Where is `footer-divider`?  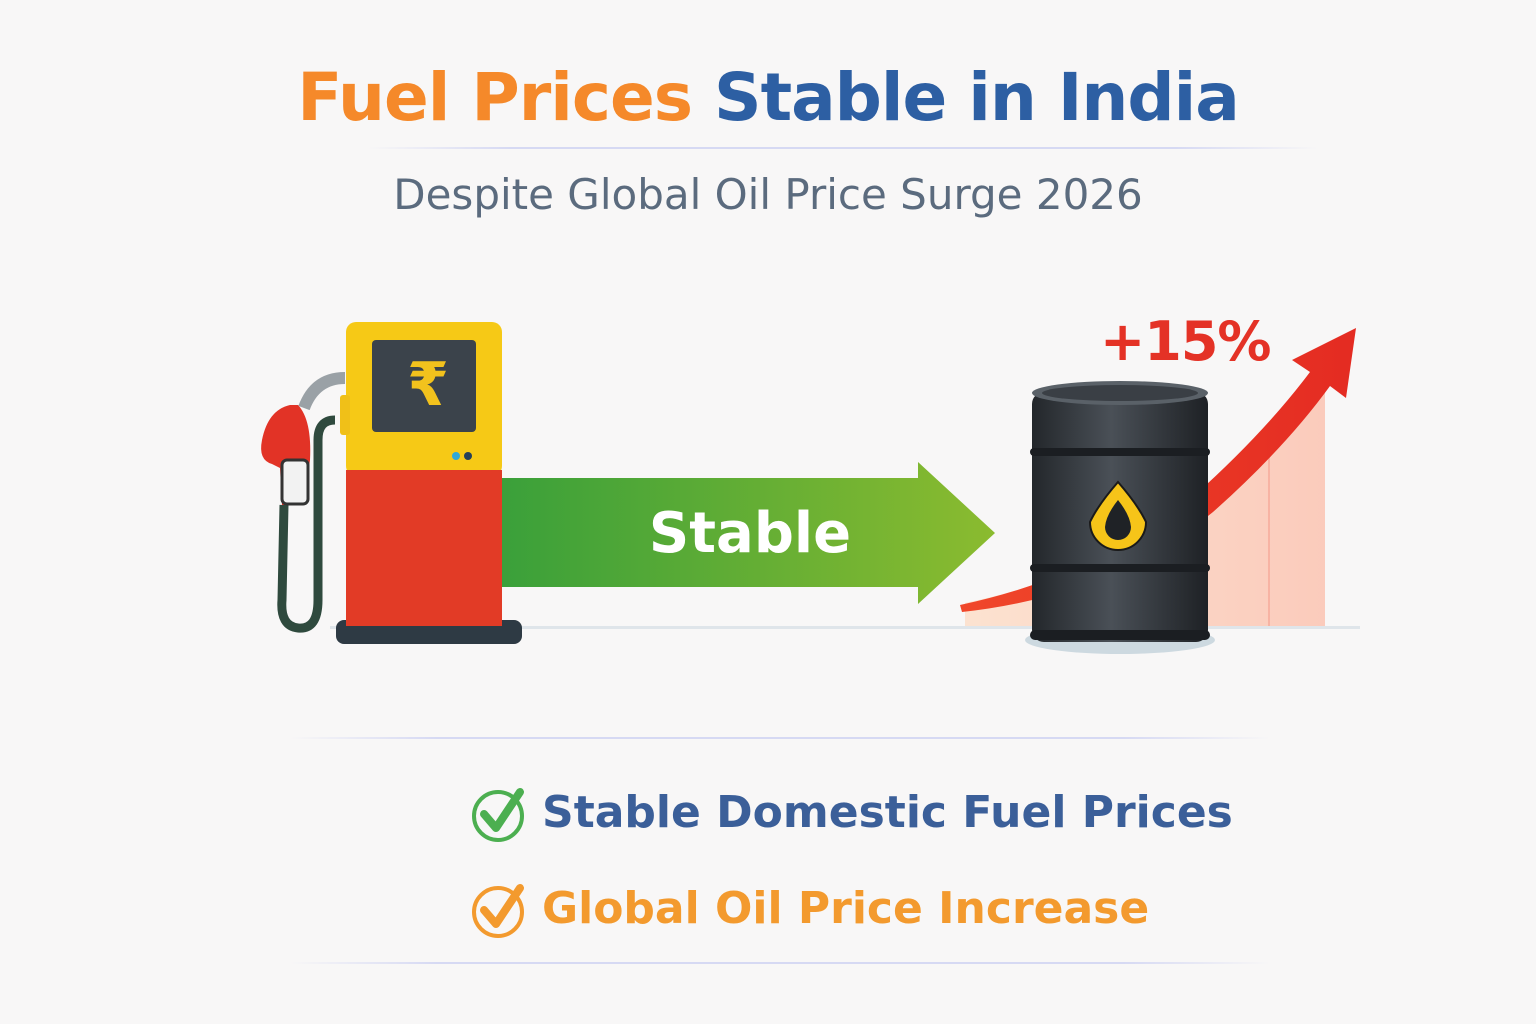
footer-divider is located at coordinates (780, 963).